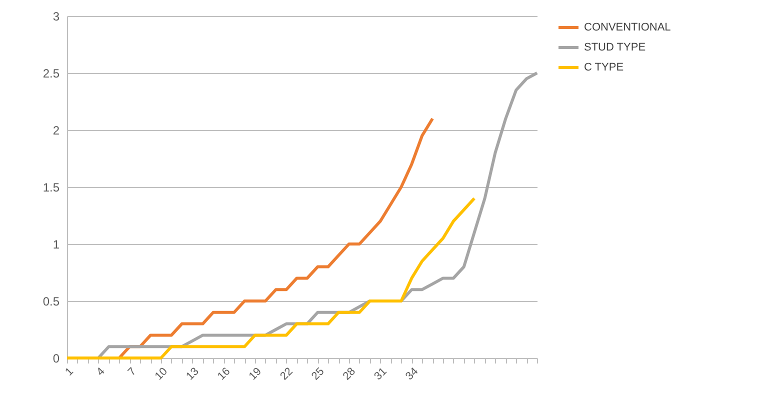  Describe the element at coordinates (615, 48) in the screenshot. I see `legend-label: STUD TYPE` at that location.